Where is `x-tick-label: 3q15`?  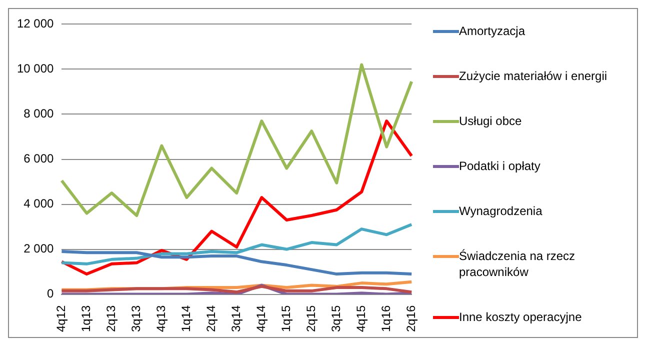 x-tick-label: 3q15 is located at coordinates (335, 318).